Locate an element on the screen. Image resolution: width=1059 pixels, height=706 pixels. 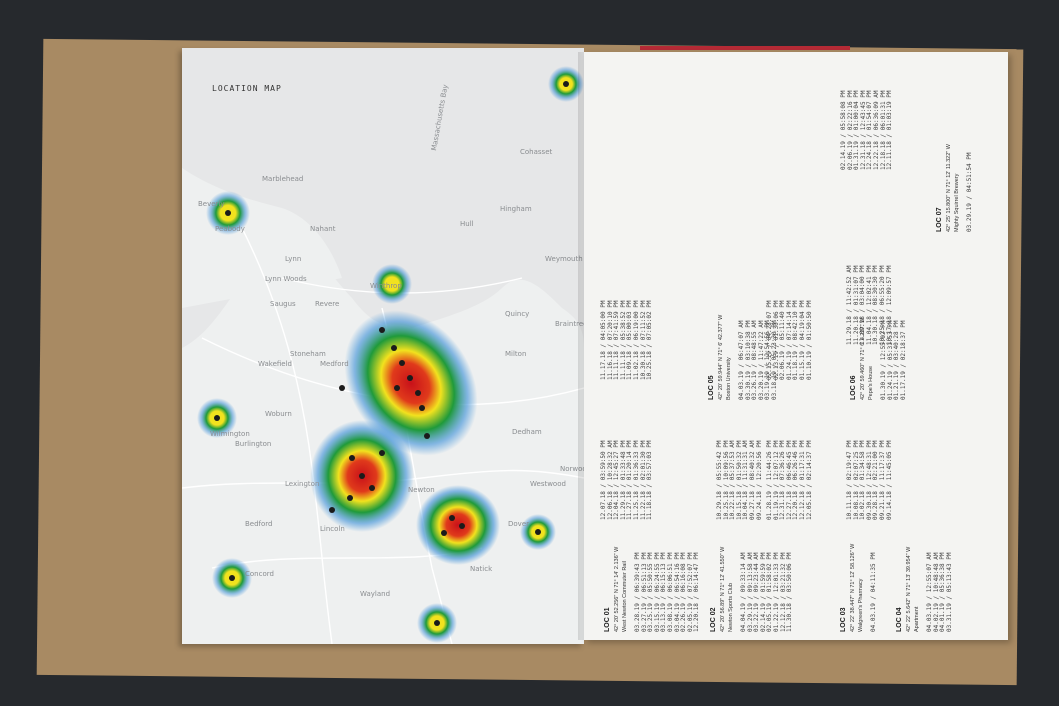
loc-title-loc02: LOC 02 is located at coordinates (713, 619).